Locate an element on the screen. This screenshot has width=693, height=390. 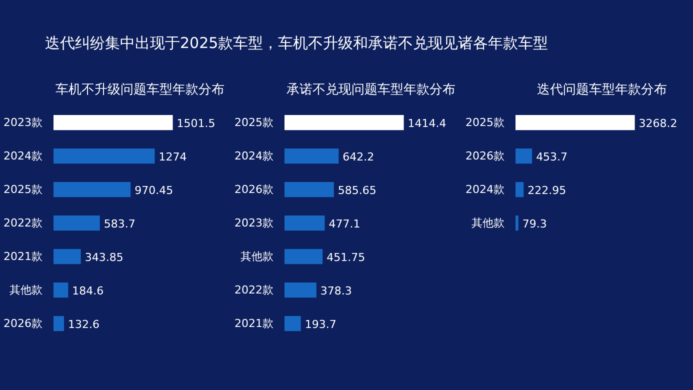
chart-title: 承诺不兑现问题车型年款分布 is located at coordinates (371, 90).